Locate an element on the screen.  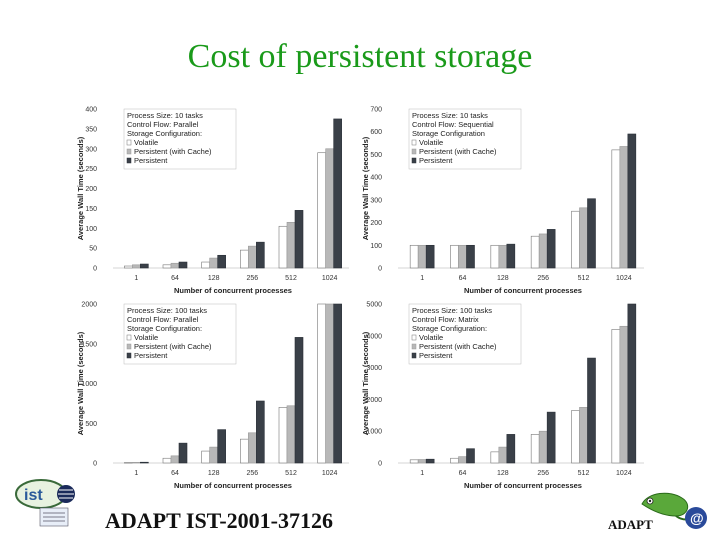
x-tick-label: 128 is located at coordinates (503, 473).